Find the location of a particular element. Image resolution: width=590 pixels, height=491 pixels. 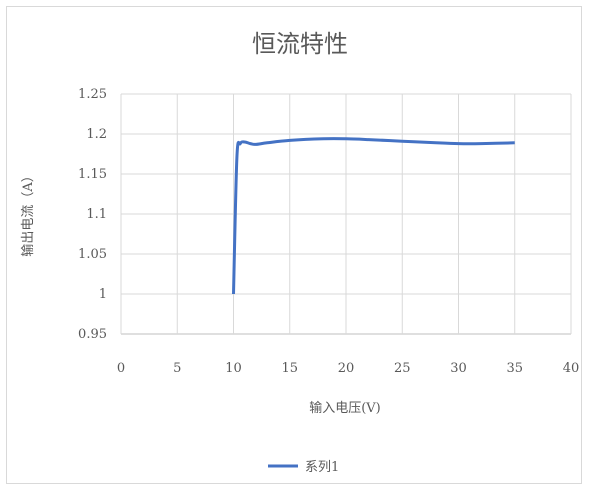

x-tick-label: 25 is located at coordinates (402, 368).